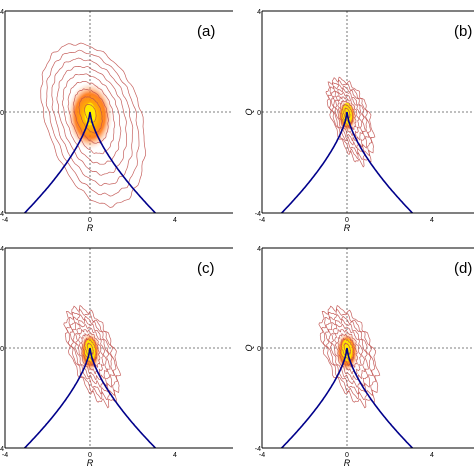 This screenshot has width=474, height=474. I want to click on panel-label: (a), so click(206, 31).